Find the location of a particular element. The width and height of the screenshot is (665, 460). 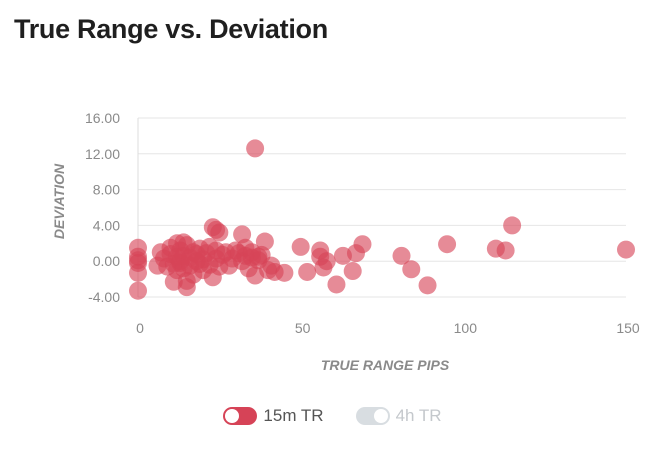

y-tick-label: 16.00 is located at coordinates (102, 118).